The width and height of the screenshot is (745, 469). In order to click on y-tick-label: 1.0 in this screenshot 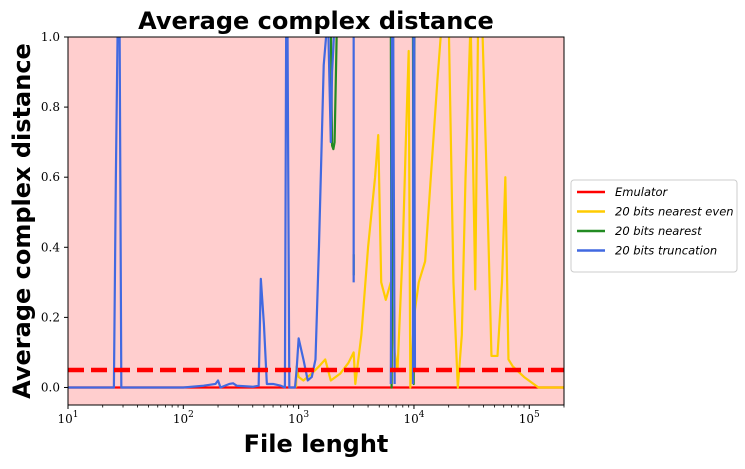, I will do `click(50, 37)`.